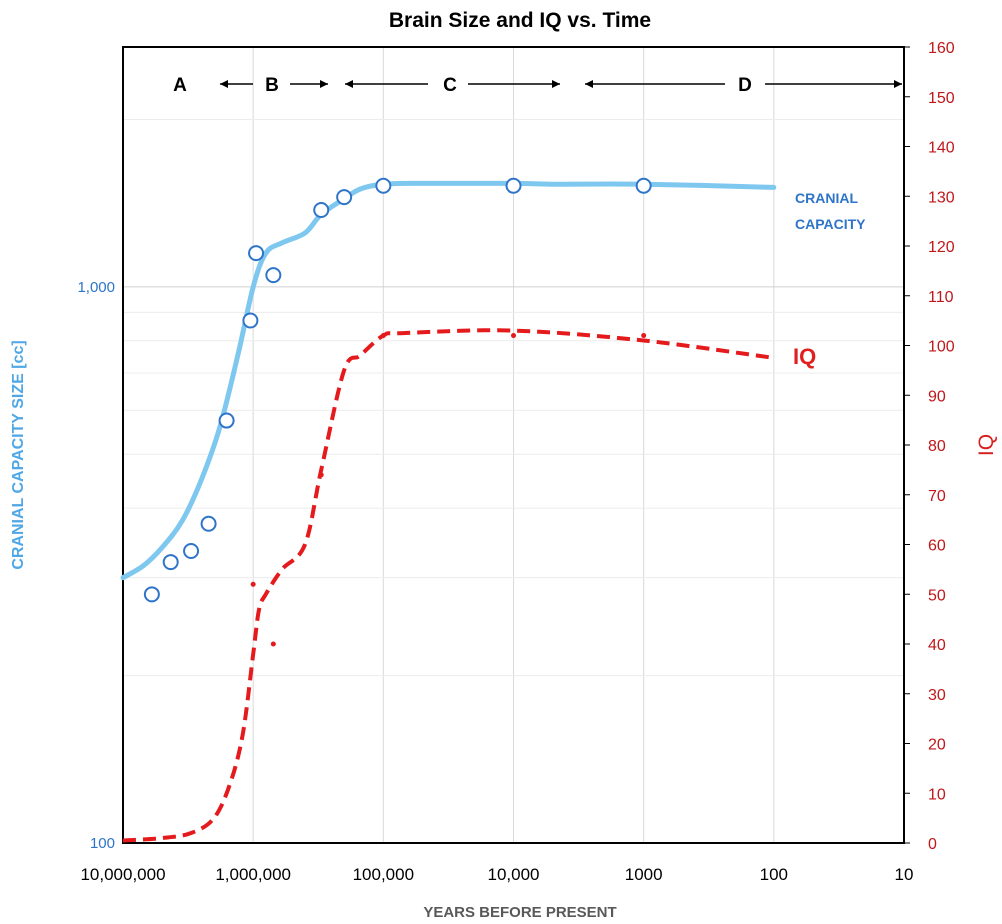  What do you see at coordinates (937, 446) in the screenshot?
I see `right-tick-label: 80` at bounding box center [937, 446].